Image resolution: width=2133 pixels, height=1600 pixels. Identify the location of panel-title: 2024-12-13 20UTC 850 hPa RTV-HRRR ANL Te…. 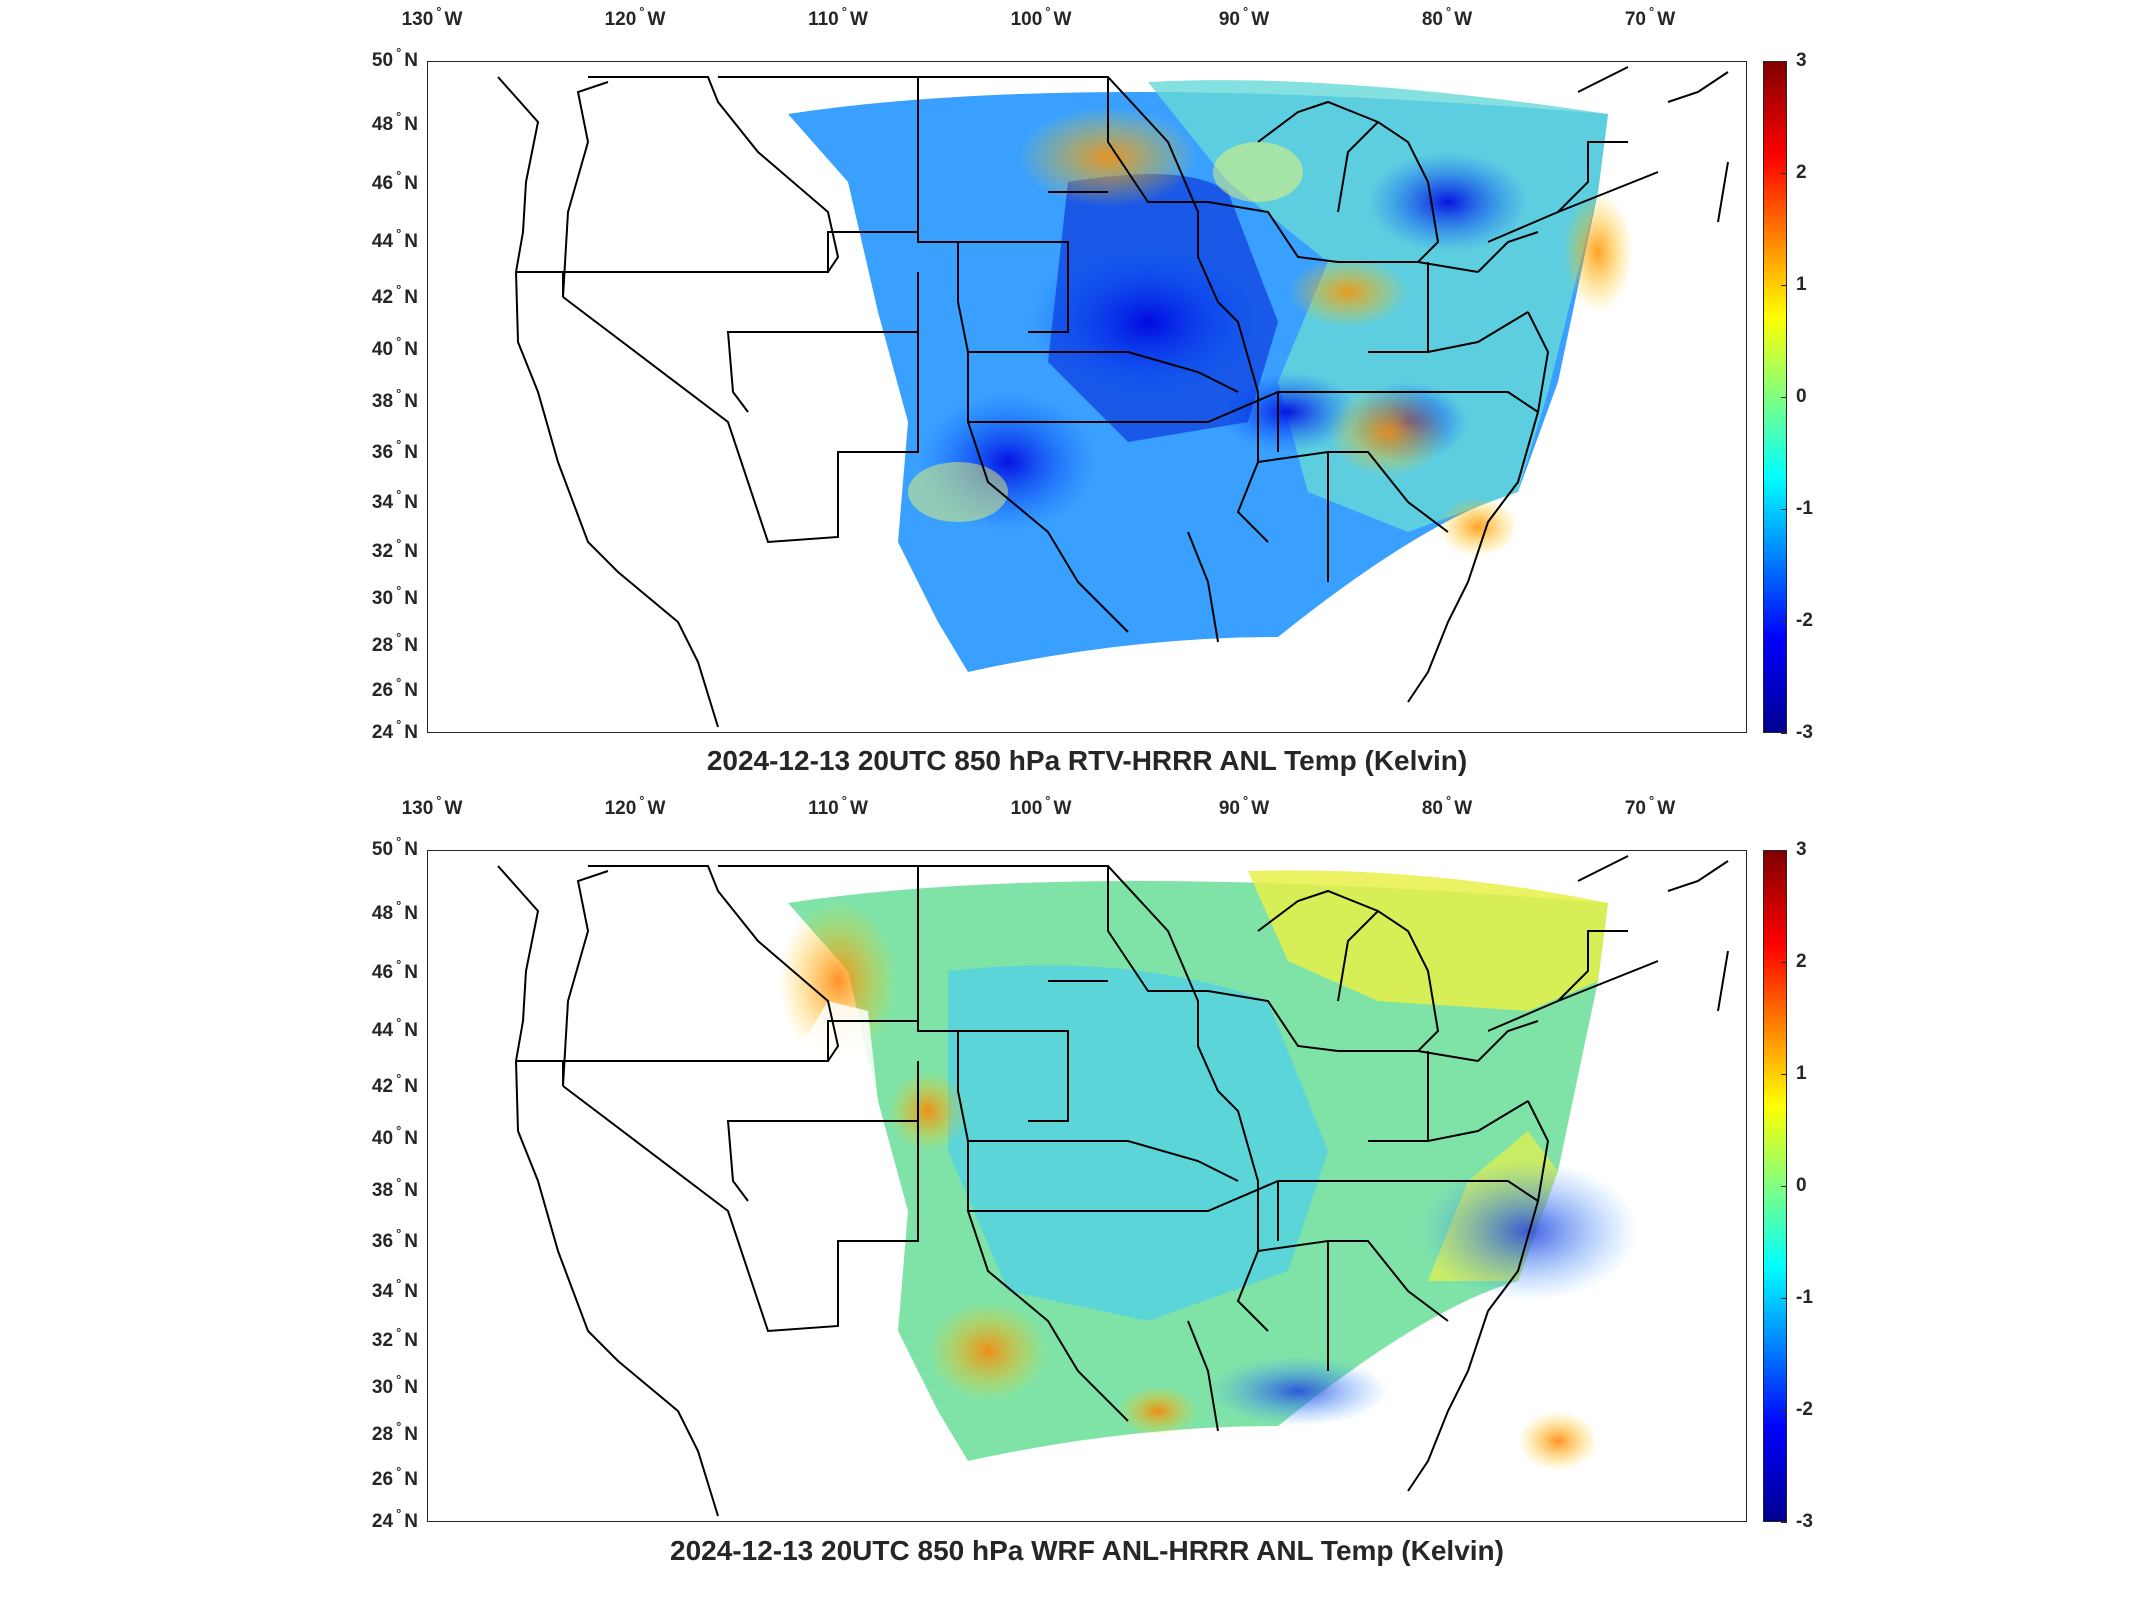
(1087, 760).